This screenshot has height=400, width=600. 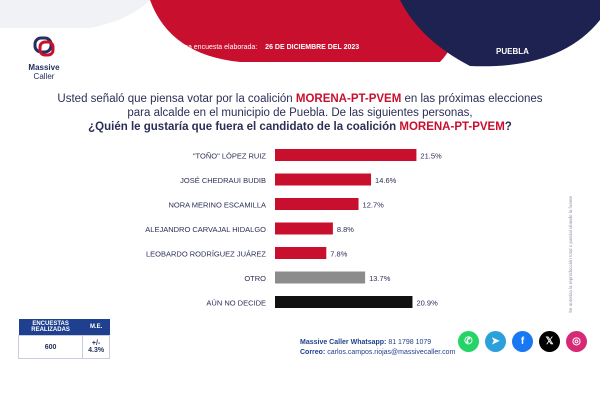 What do you see at coordinates (50, 347) in the screenshot?
I see `summary-surveys-value: 600` at bounding box center [50, 347].